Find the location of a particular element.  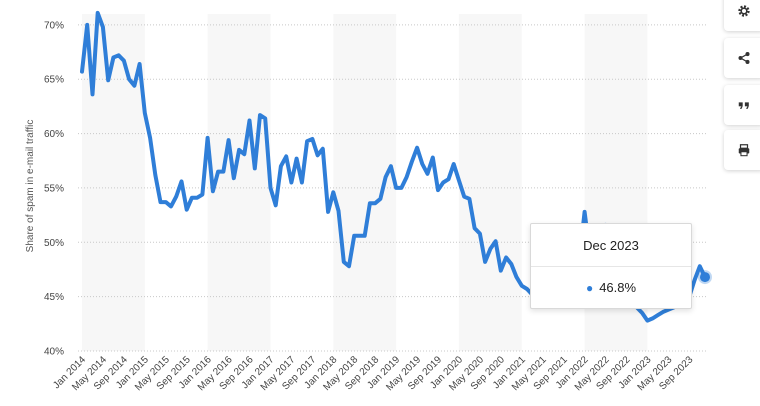

data-tooltip: Dec 2023 ● 46.8% is located at coordinates (611, 266).